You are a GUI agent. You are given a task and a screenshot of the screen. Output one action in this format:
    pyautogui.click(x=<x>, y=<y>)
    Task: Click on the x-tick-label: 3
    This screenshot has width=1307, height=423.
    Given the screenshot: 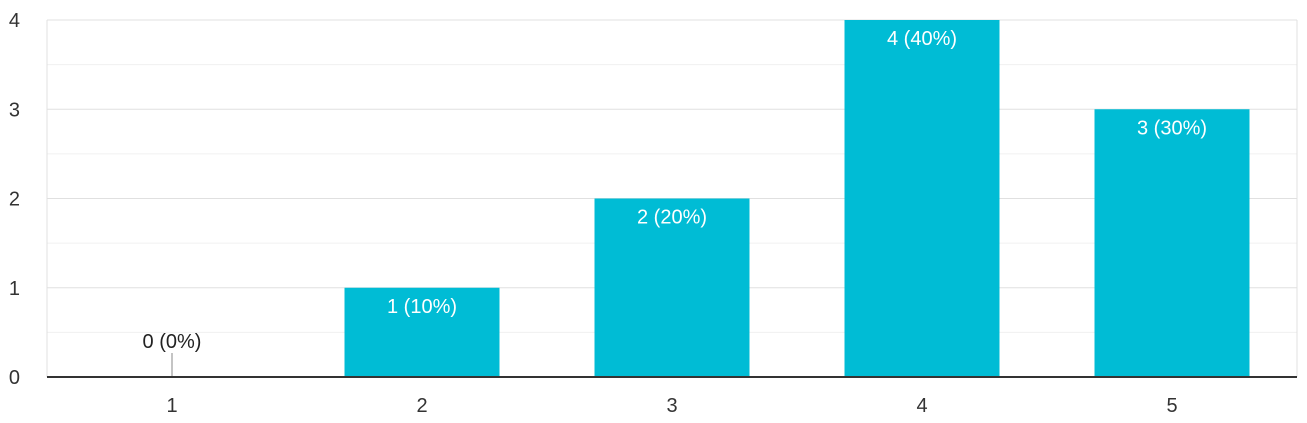 What is the action you would take?
    pyautogui.click(x=671, y=406)
    